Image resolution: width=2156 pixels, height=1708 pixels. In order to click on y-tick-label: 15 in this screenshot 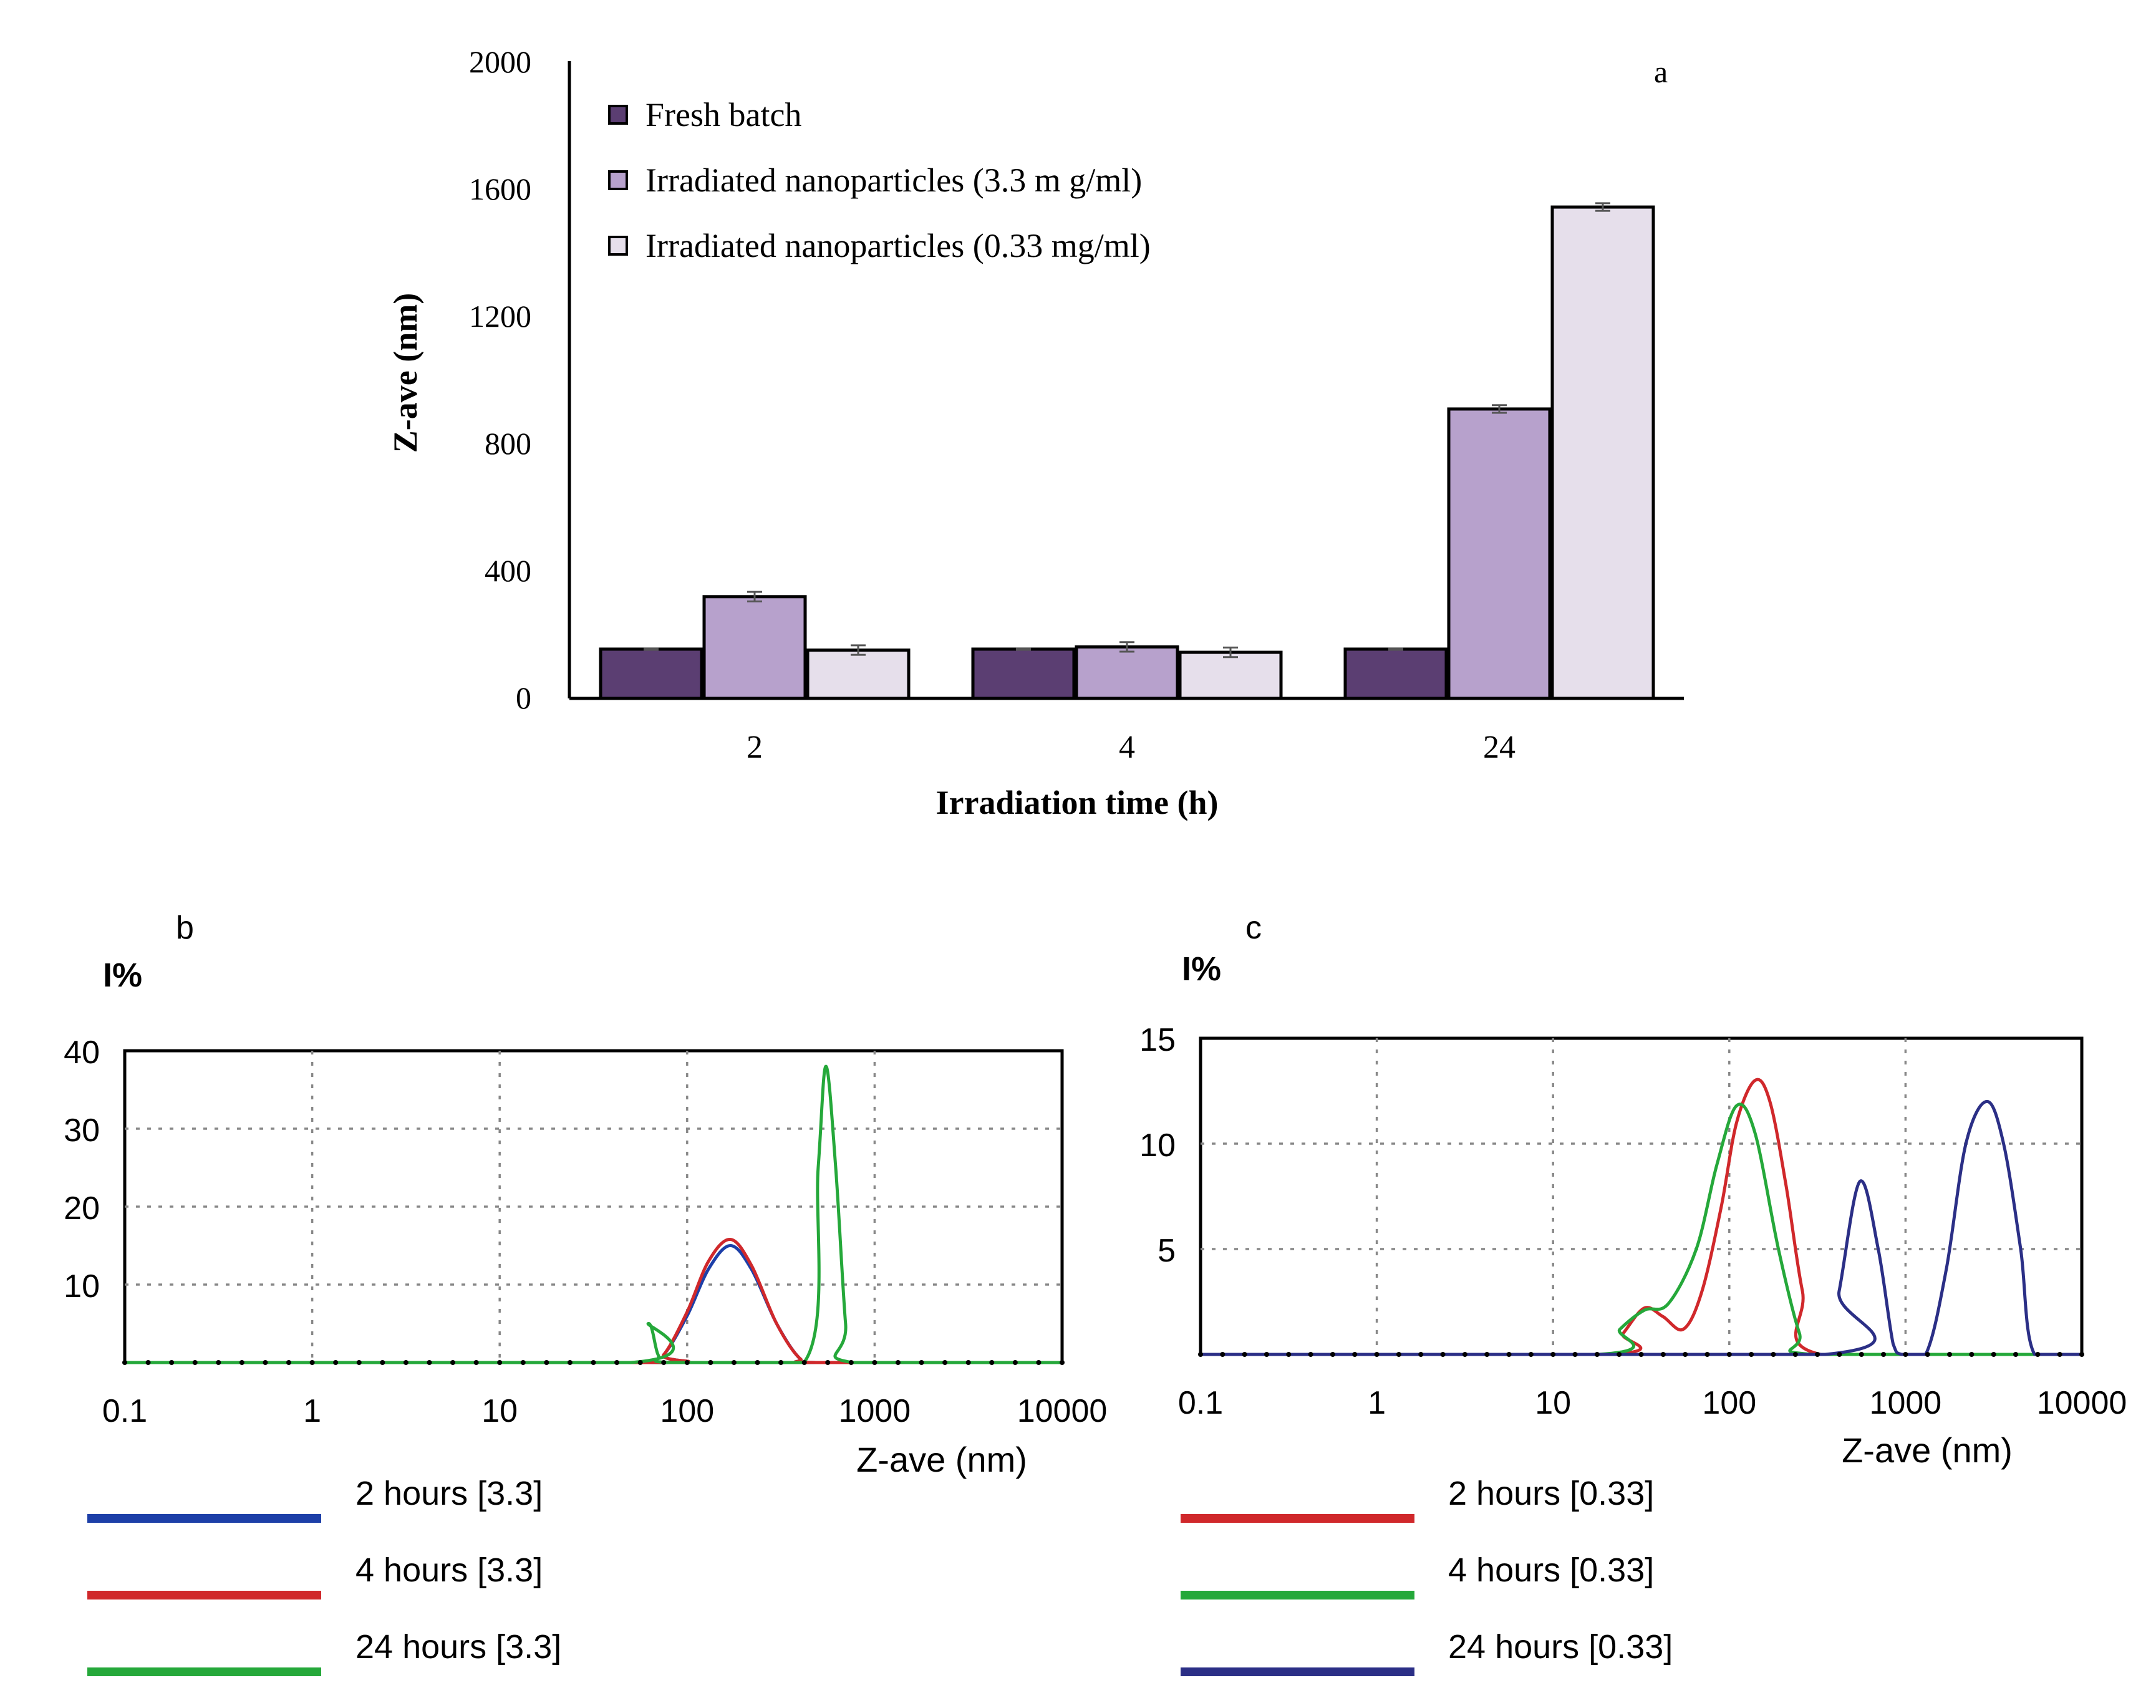, I will do `click(1157, 1040)`.